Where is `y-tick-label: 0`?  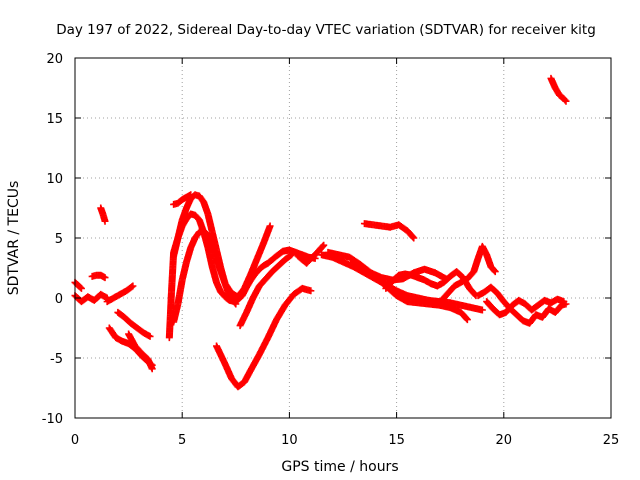
y-tick-label: 0 is located at coordinates (59, 299).